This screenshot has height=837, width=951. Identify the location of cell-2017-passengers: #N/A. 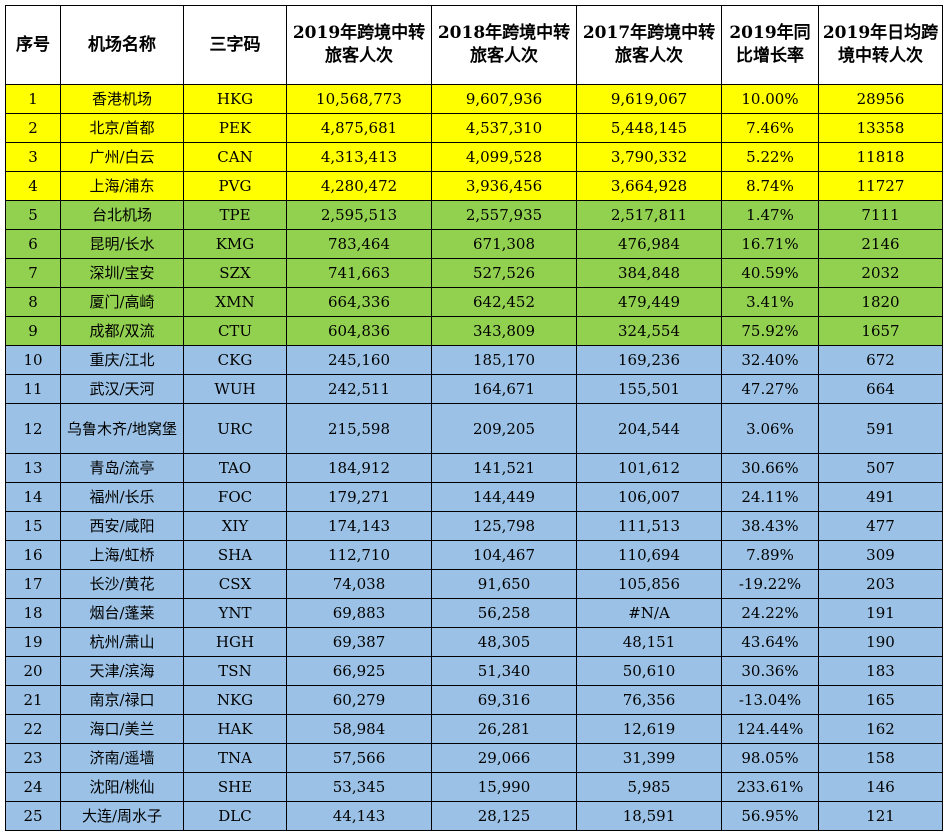
(649, 613).